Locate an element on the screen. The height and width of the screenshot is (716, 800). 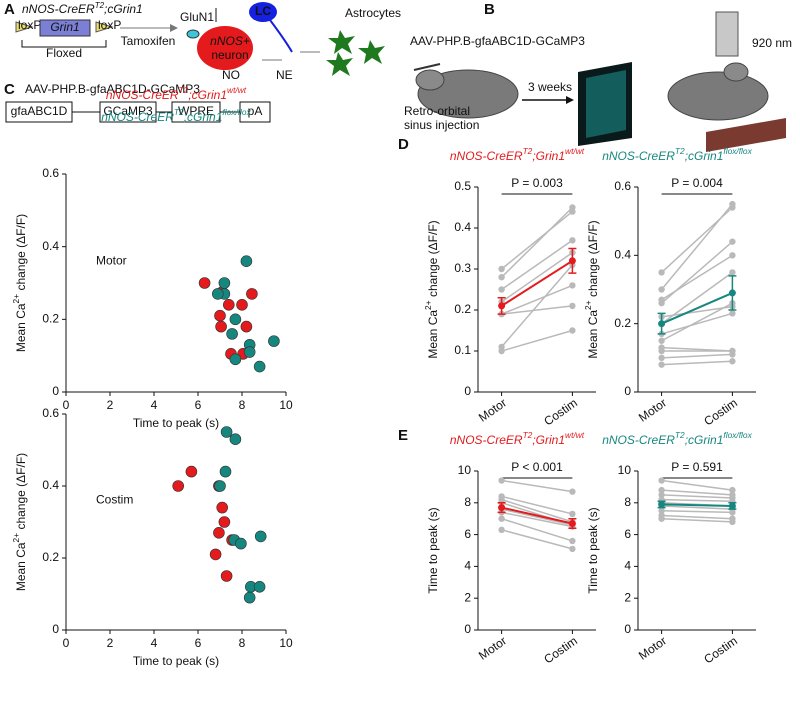
legend-entry: nNOS-CreERT2;cGrin1flox/flox is located at coordinates (176, 115).